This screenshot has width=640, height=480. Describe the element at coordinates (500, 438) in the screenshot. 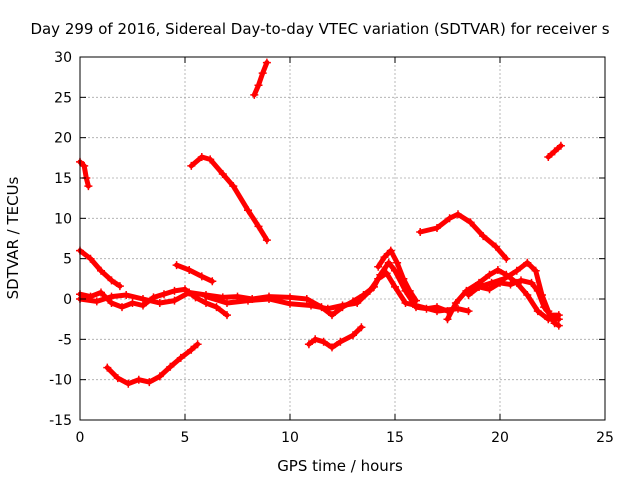

I see `x-tick-label: 20` at that location.